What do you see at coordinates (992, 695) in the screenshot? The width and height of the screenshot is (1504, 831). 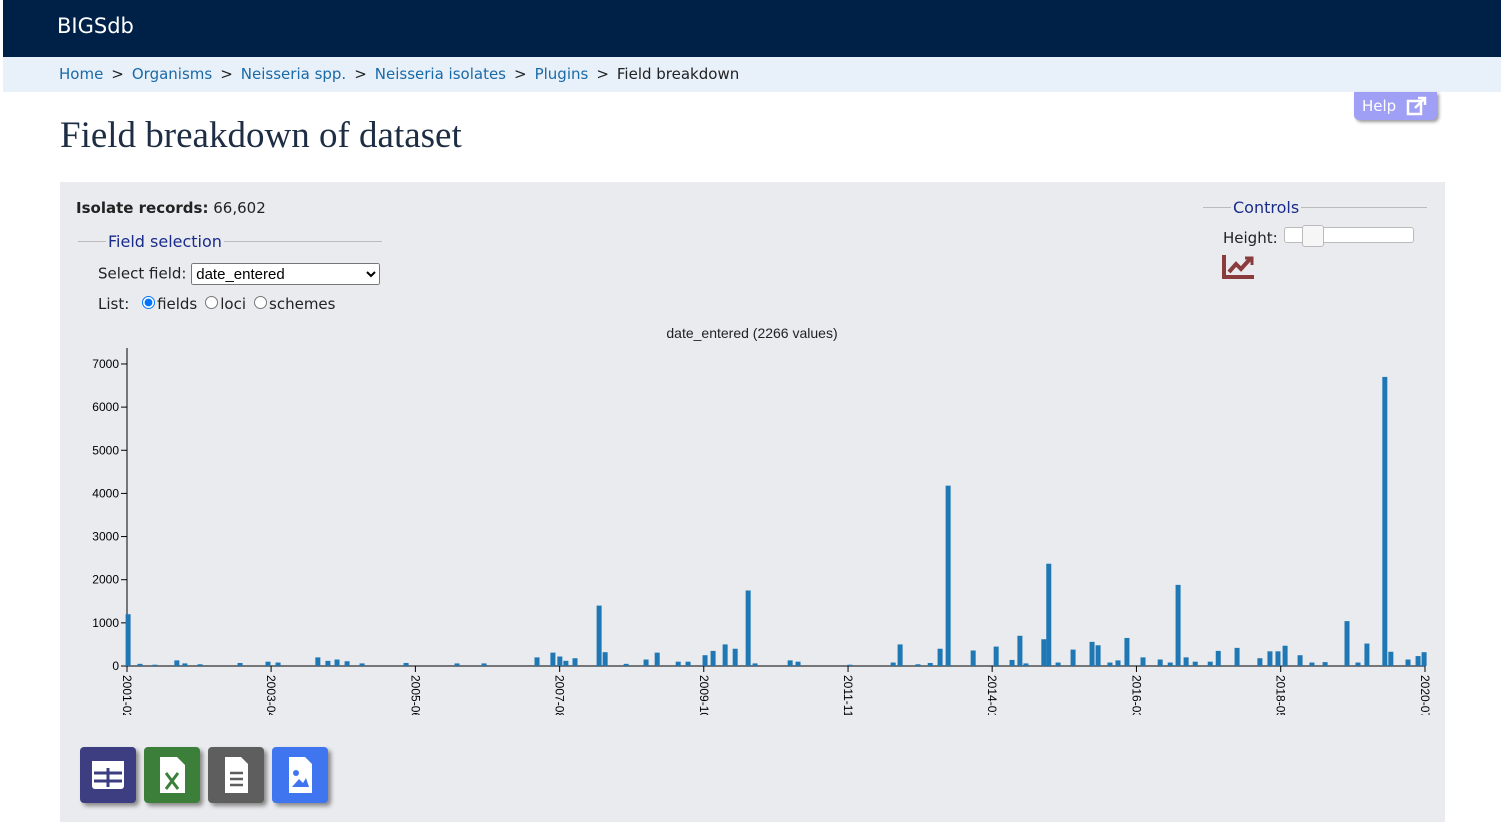 I see `x-tick-label: 2014-01-27` at bounding box center [992, 695].